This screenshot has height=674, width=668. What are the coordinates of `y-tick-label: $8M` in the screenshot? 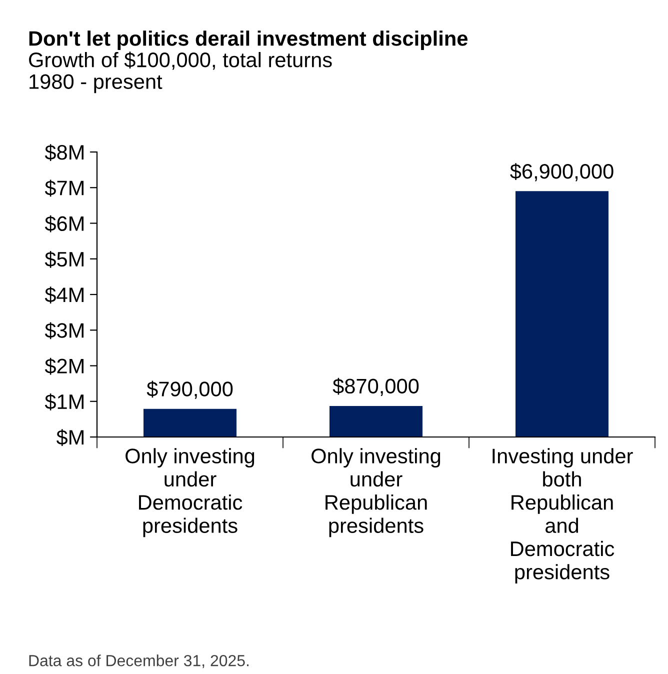 It's located at (64, 152).